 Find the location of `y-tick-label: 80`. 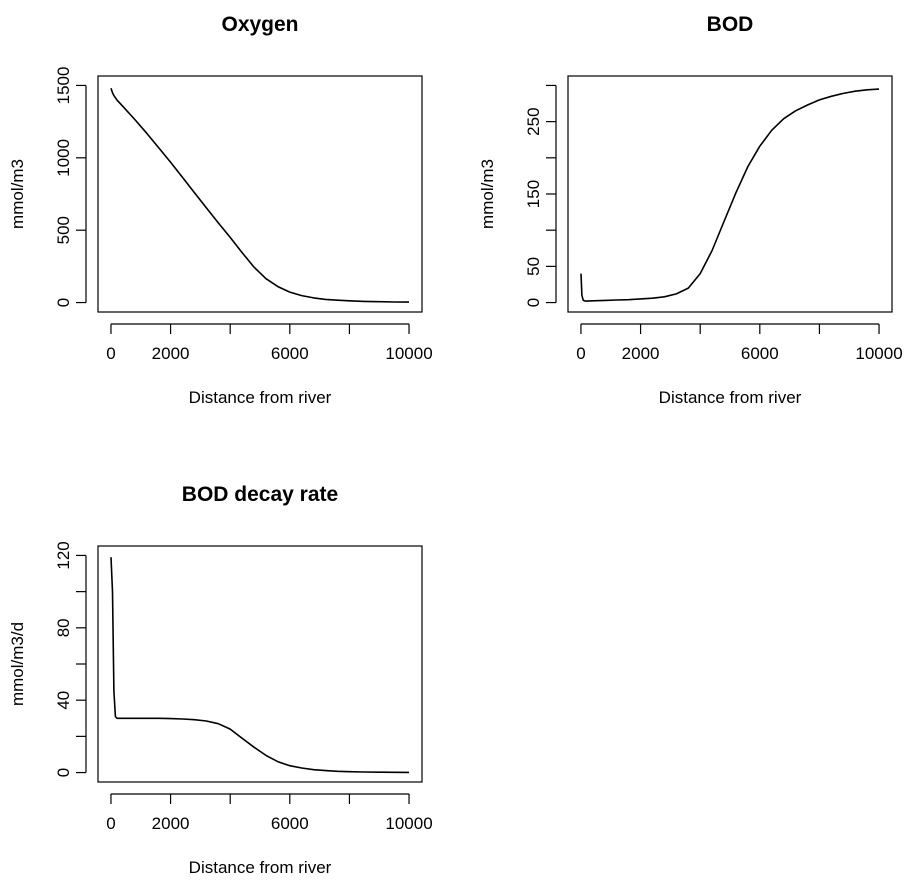

y-tick-label: 80 is located at coordinates (63, 627).